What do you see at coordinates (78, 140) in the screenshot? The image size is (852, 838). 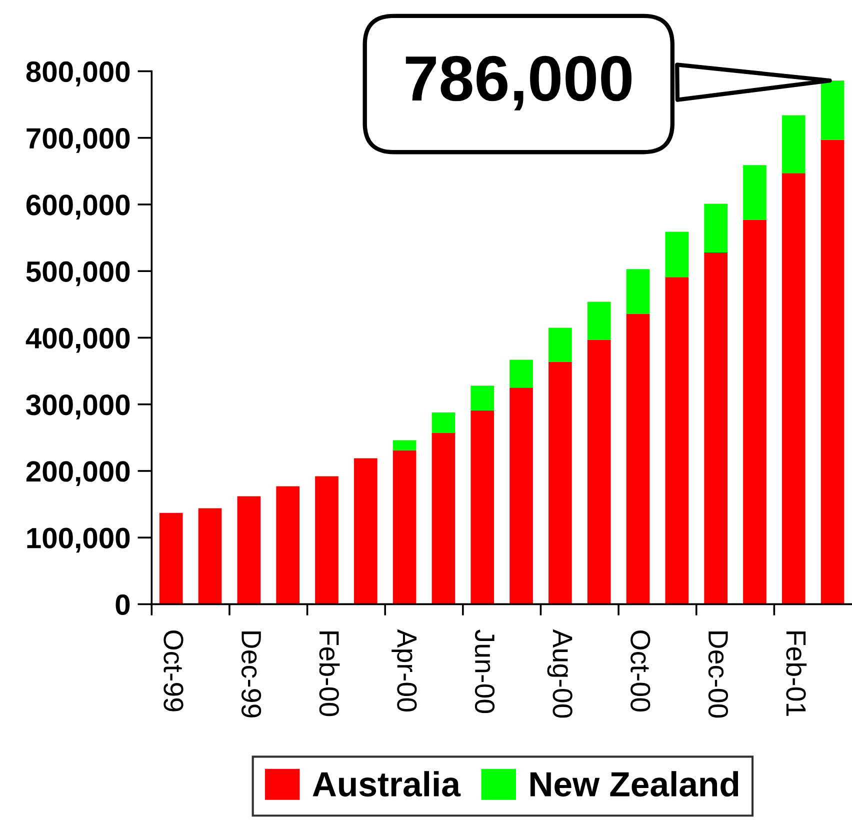 I see `y-tick-label: 700,000` at bounding box center [78, 140].